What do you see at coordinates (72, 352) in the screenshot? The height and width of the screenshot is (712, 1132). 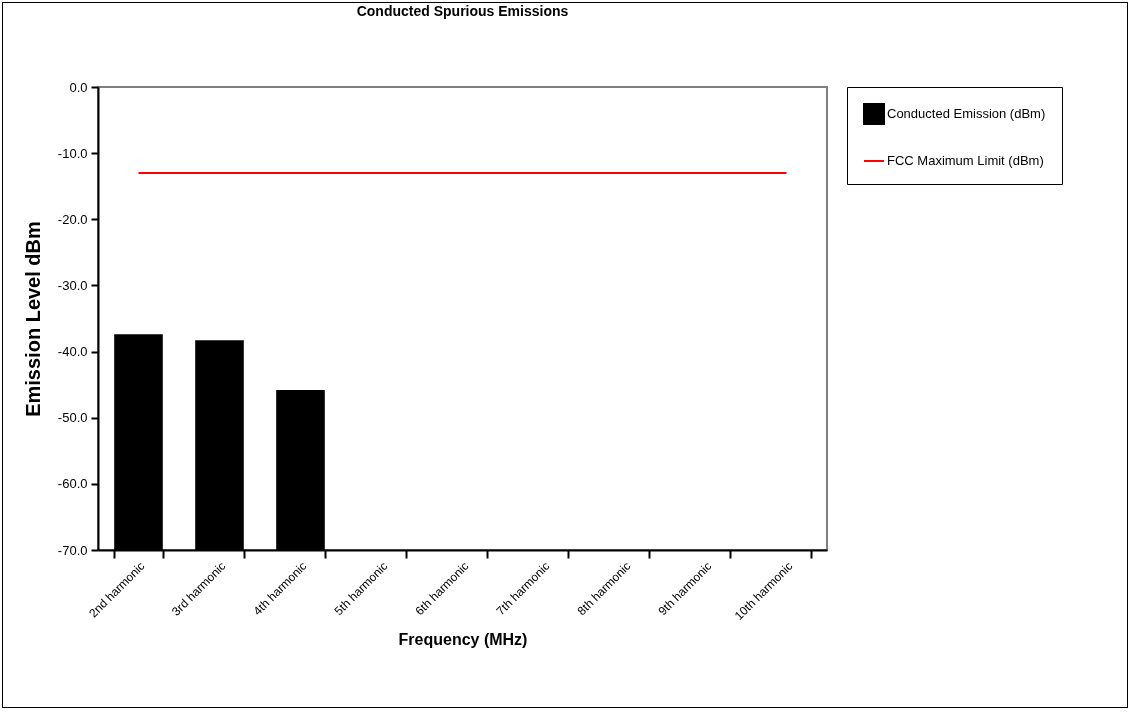 I see `y-tick-label: -40.0` at bounding box center [72, 352].